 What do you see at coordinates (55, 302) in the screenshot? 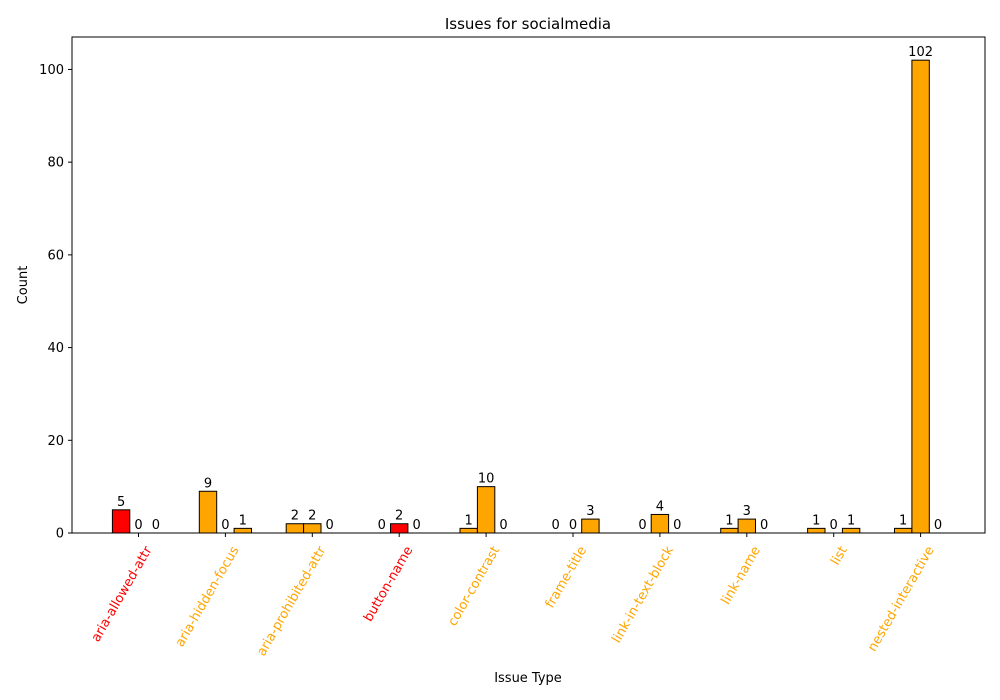
I see `y-axis: 0 20 40 60 80 100` at bounding box center [55, 302].